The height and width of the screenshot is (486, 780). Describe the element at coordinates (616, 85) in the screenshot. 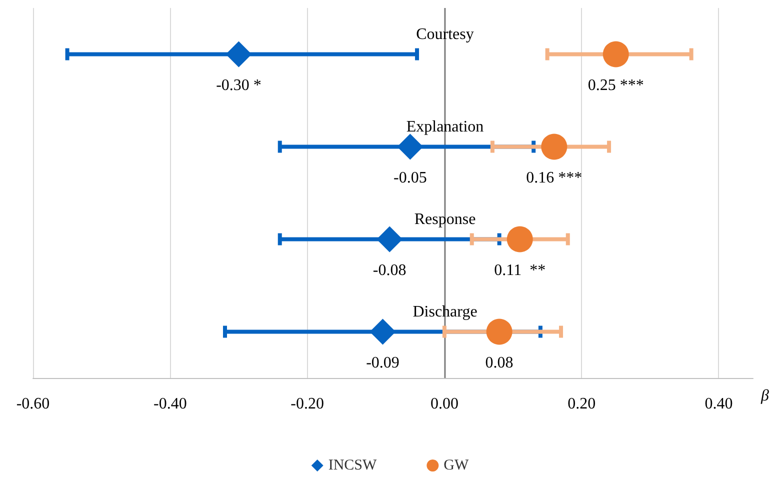

I see `data-label: 0.25 ***` at that location.